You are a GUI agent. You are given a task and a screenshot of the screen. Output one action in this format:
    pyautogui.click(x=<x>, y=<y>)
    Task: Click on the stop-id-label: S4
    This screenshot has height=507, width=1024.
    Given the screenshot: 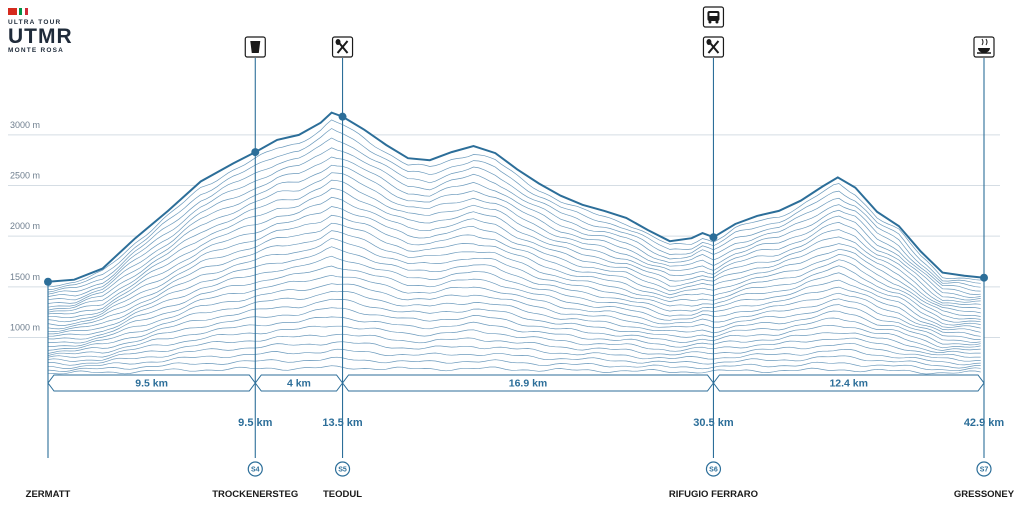 What is the action you would take?
    pyautogui.click(x=255, y=470)
    